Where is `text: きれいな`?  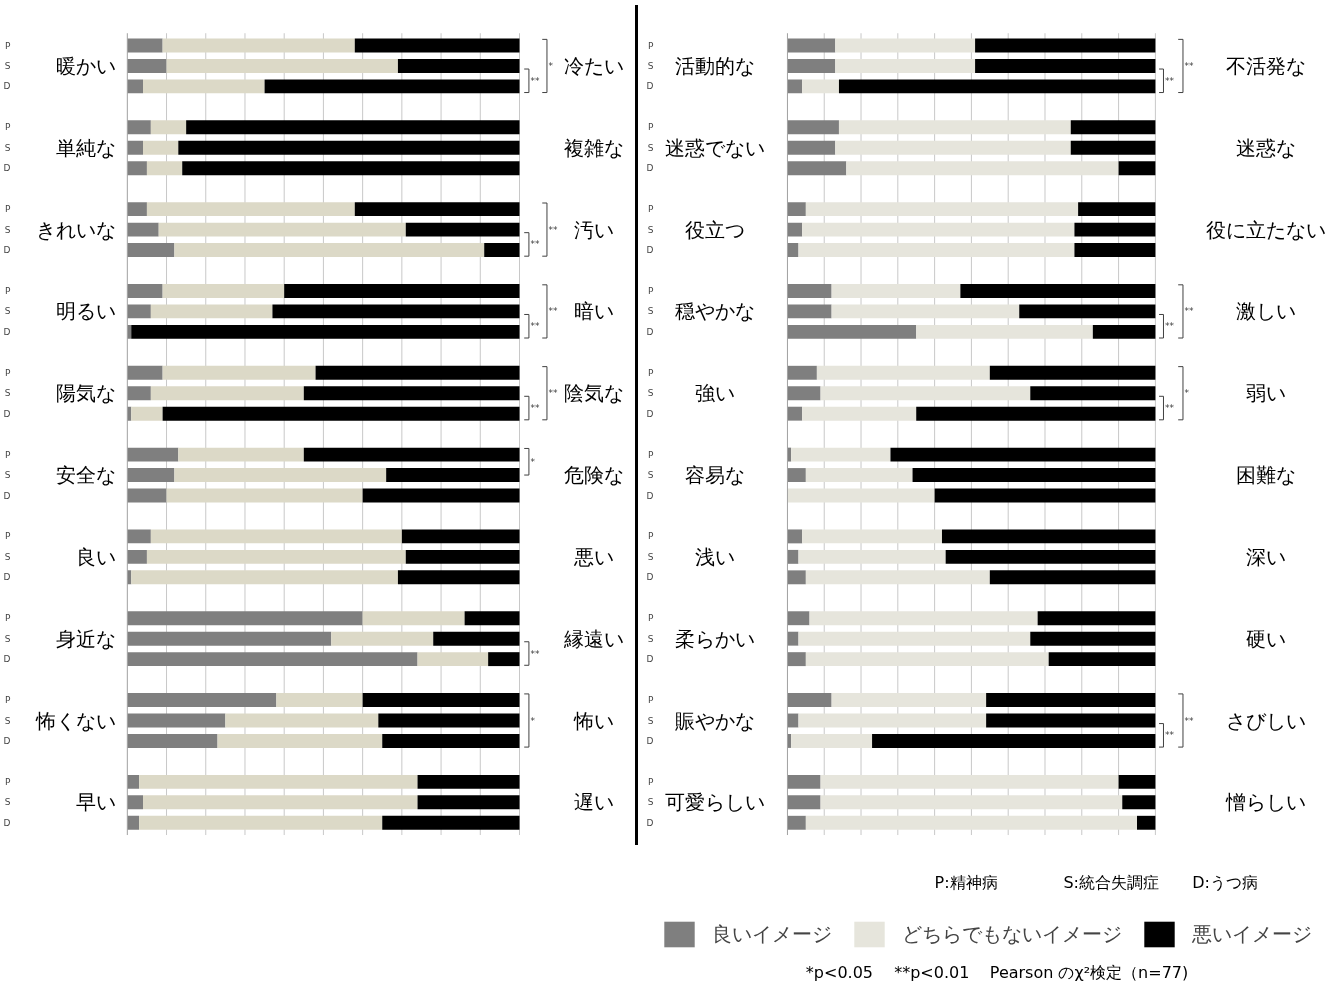
text: きれいな is located at coordinates (75, 229).